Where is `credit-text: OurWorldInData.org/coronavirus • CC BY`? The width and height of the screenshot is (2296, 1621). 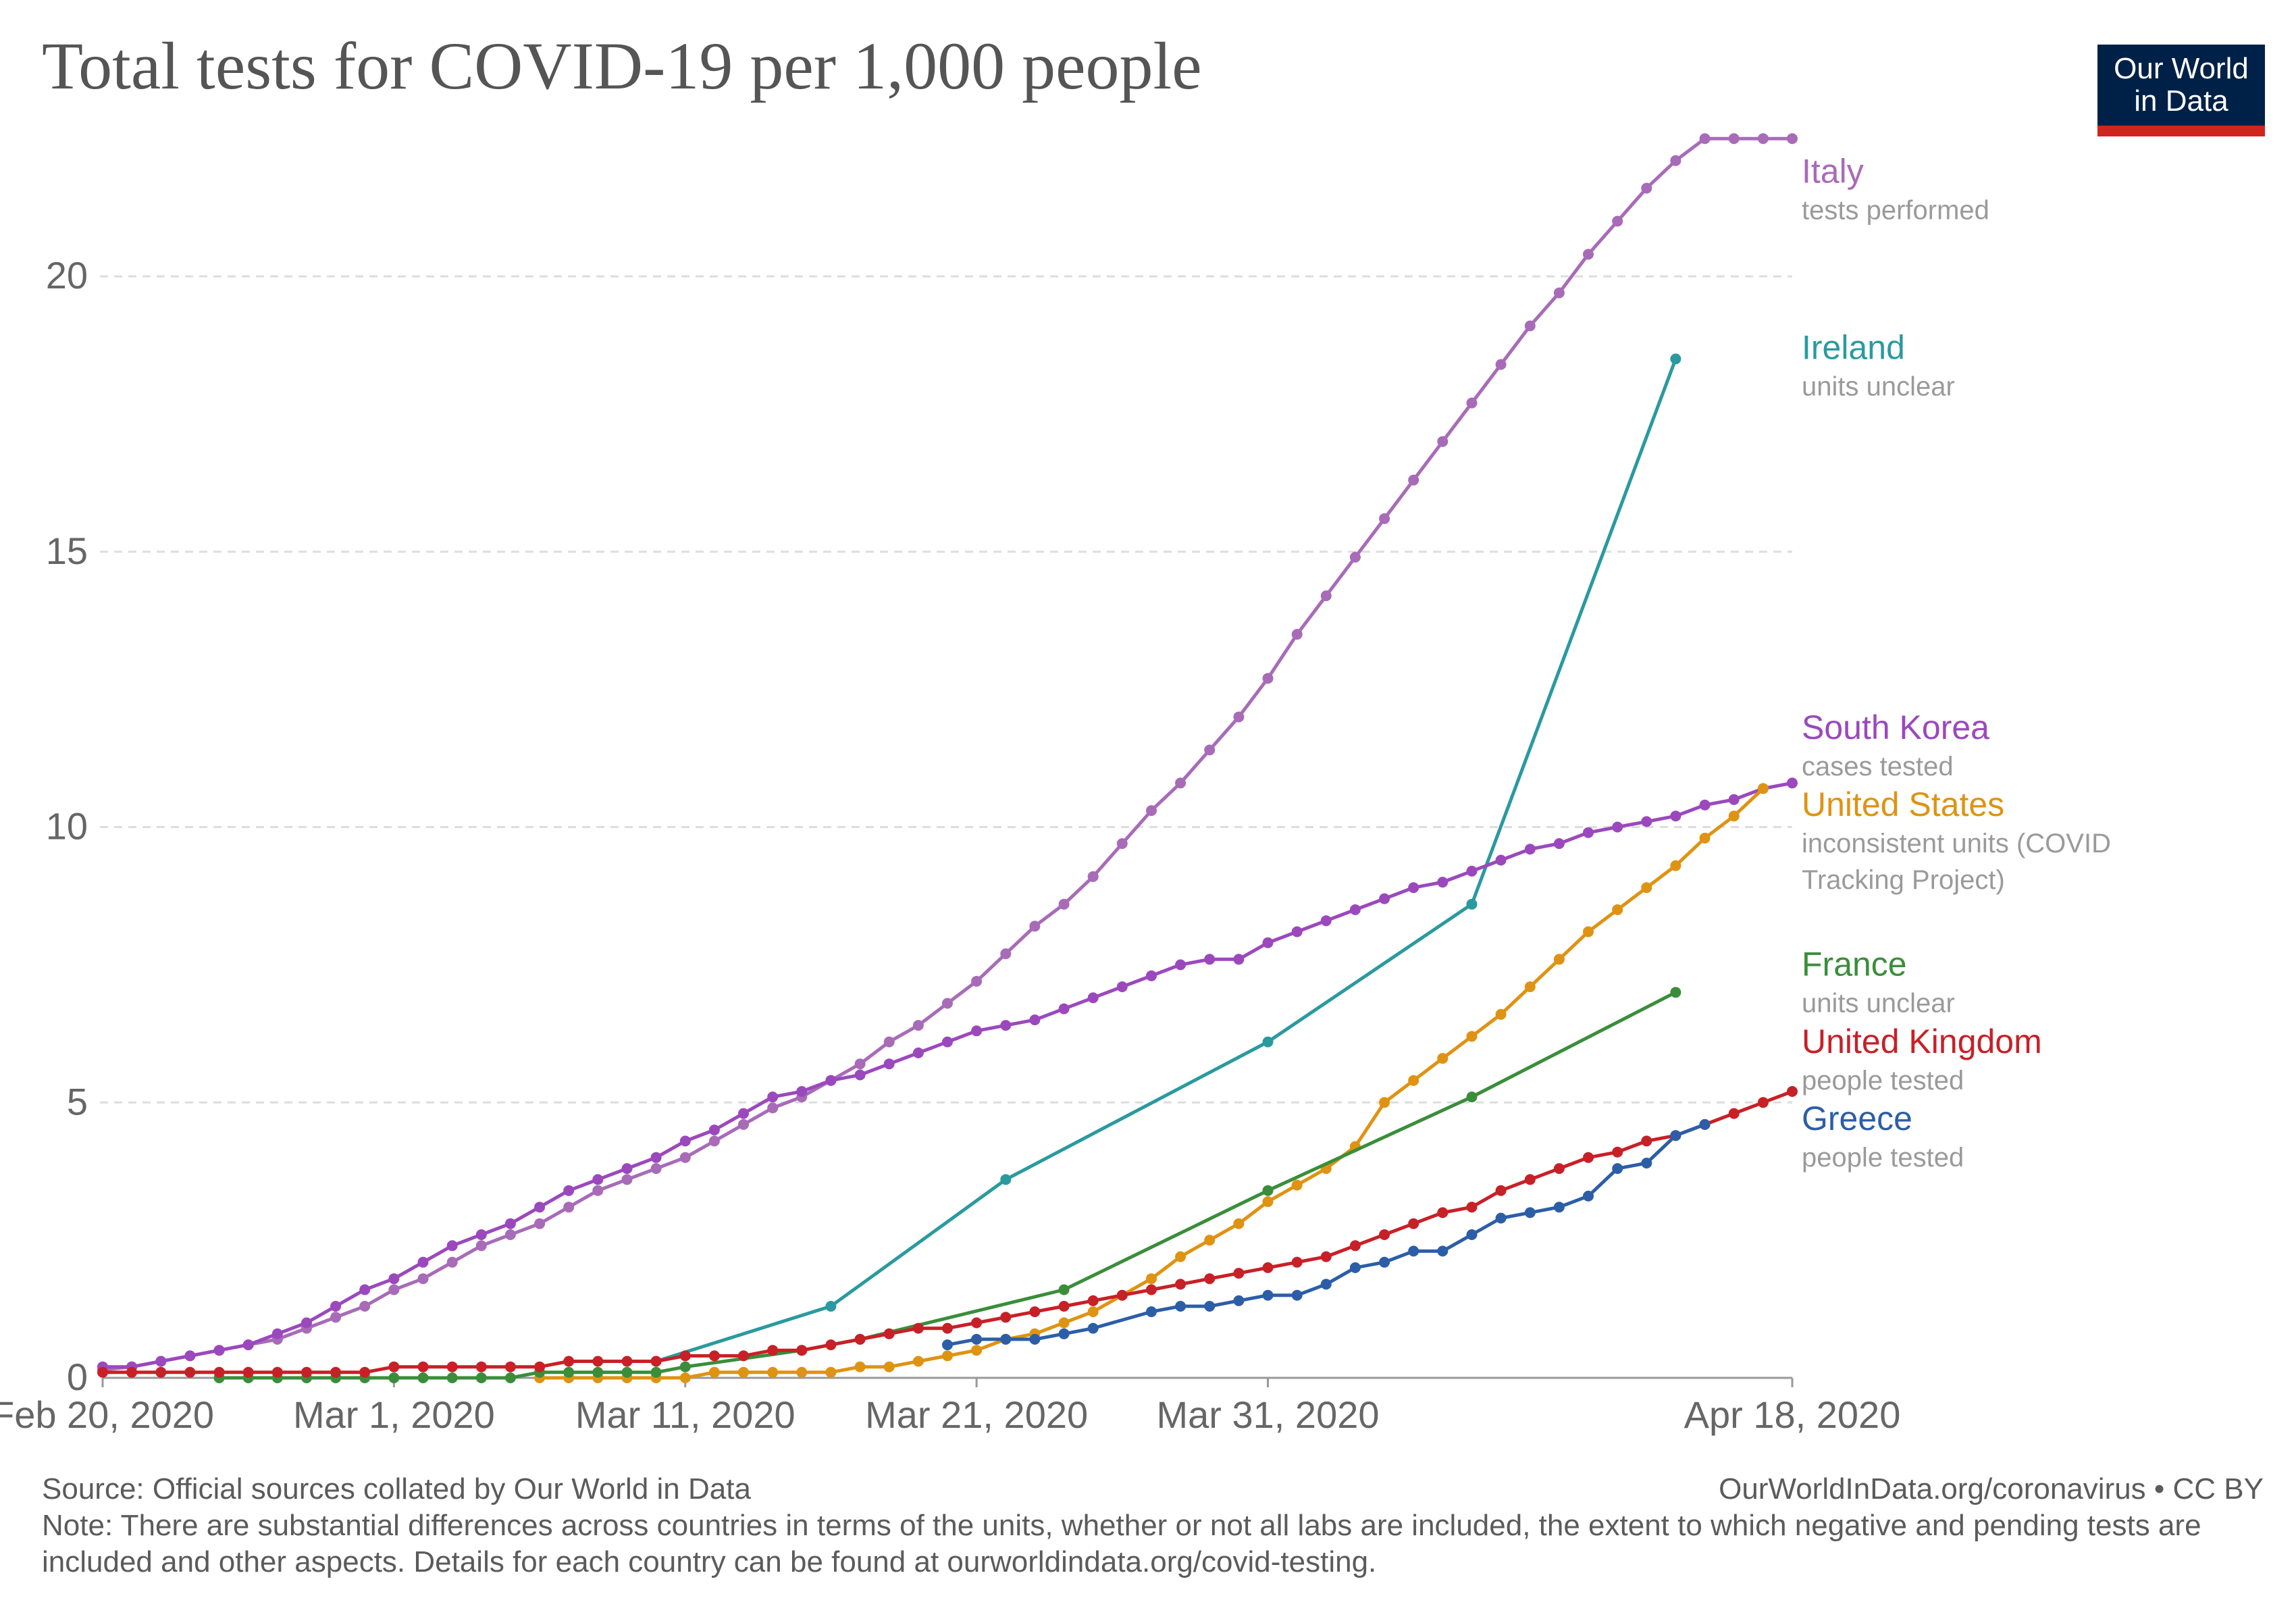 credit-text: OurWorldInData.org/coronavirus • CC BY is located at coordinates (1991, 1489).